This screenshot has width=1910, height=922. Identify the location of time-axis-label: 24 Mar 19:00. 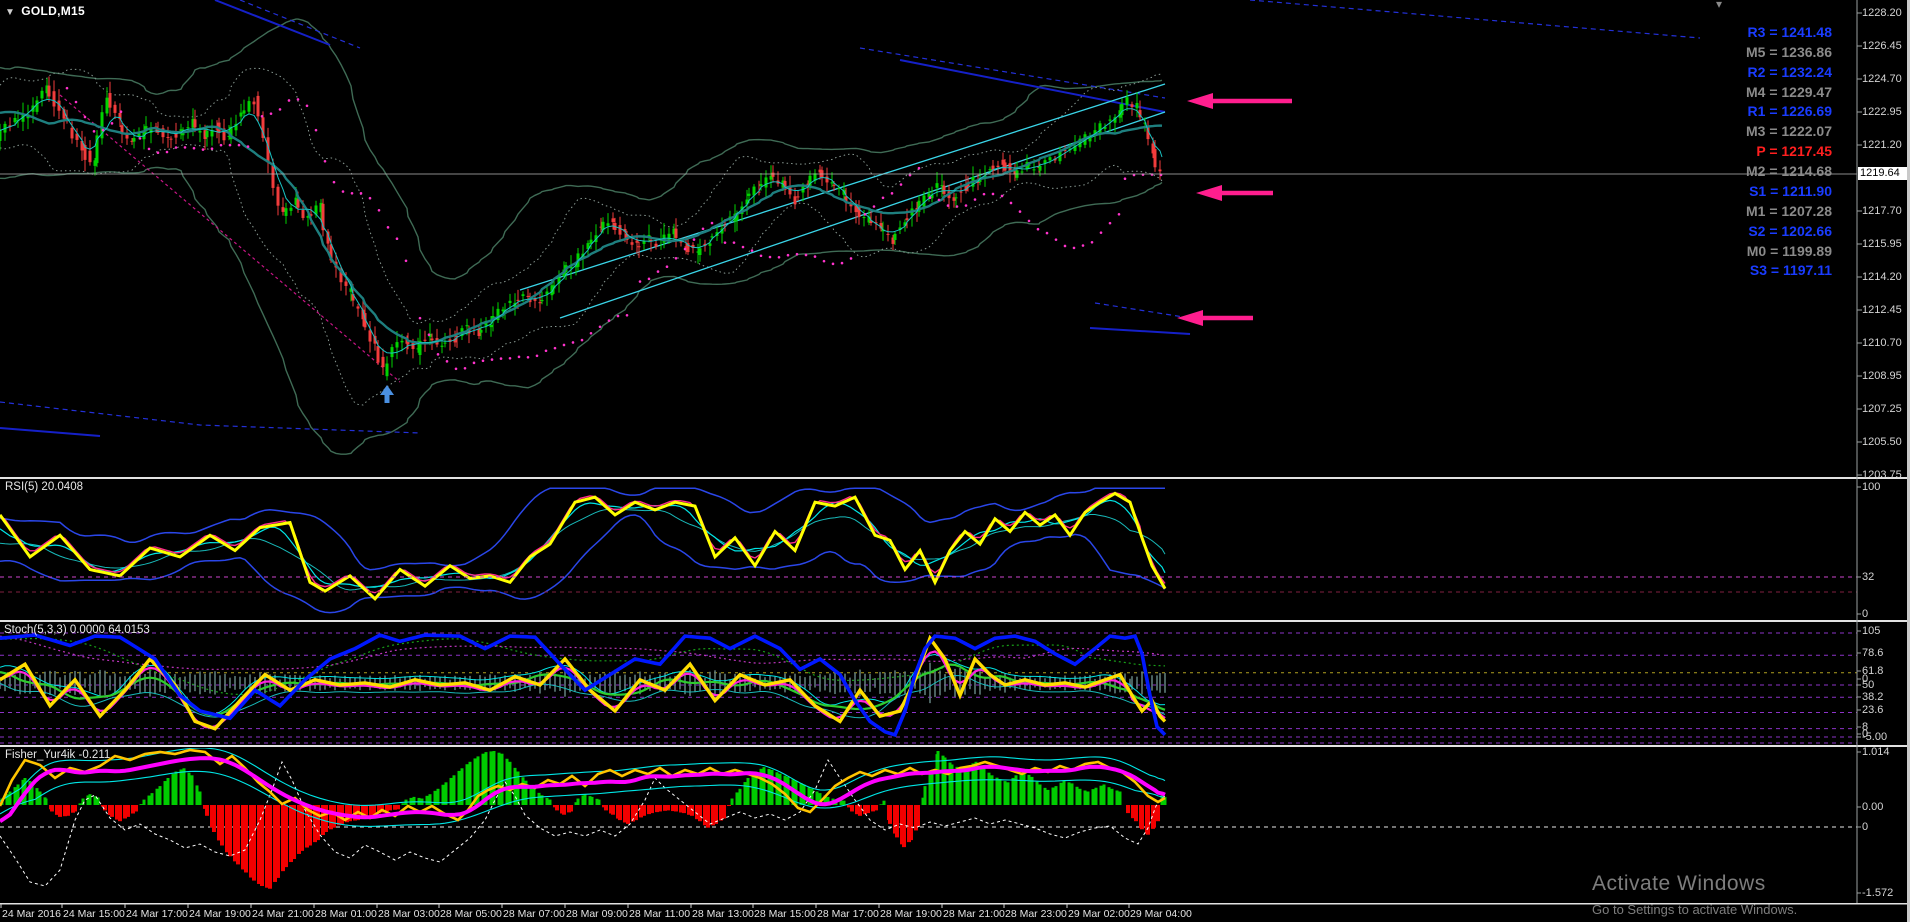
(220, 914).